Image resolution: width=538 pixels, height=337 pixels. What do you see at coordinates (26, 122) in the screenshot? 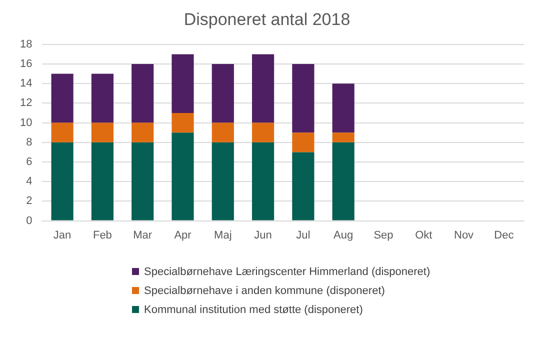
I see `y-tick-label: 10` at bounding box center [26, 122].